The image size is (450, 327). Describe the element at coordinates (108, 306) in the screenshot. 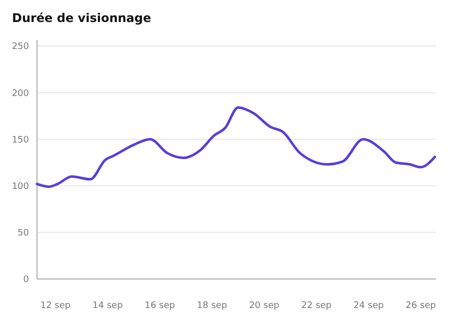

I see `x-tick-label: 14 sep` at that location.